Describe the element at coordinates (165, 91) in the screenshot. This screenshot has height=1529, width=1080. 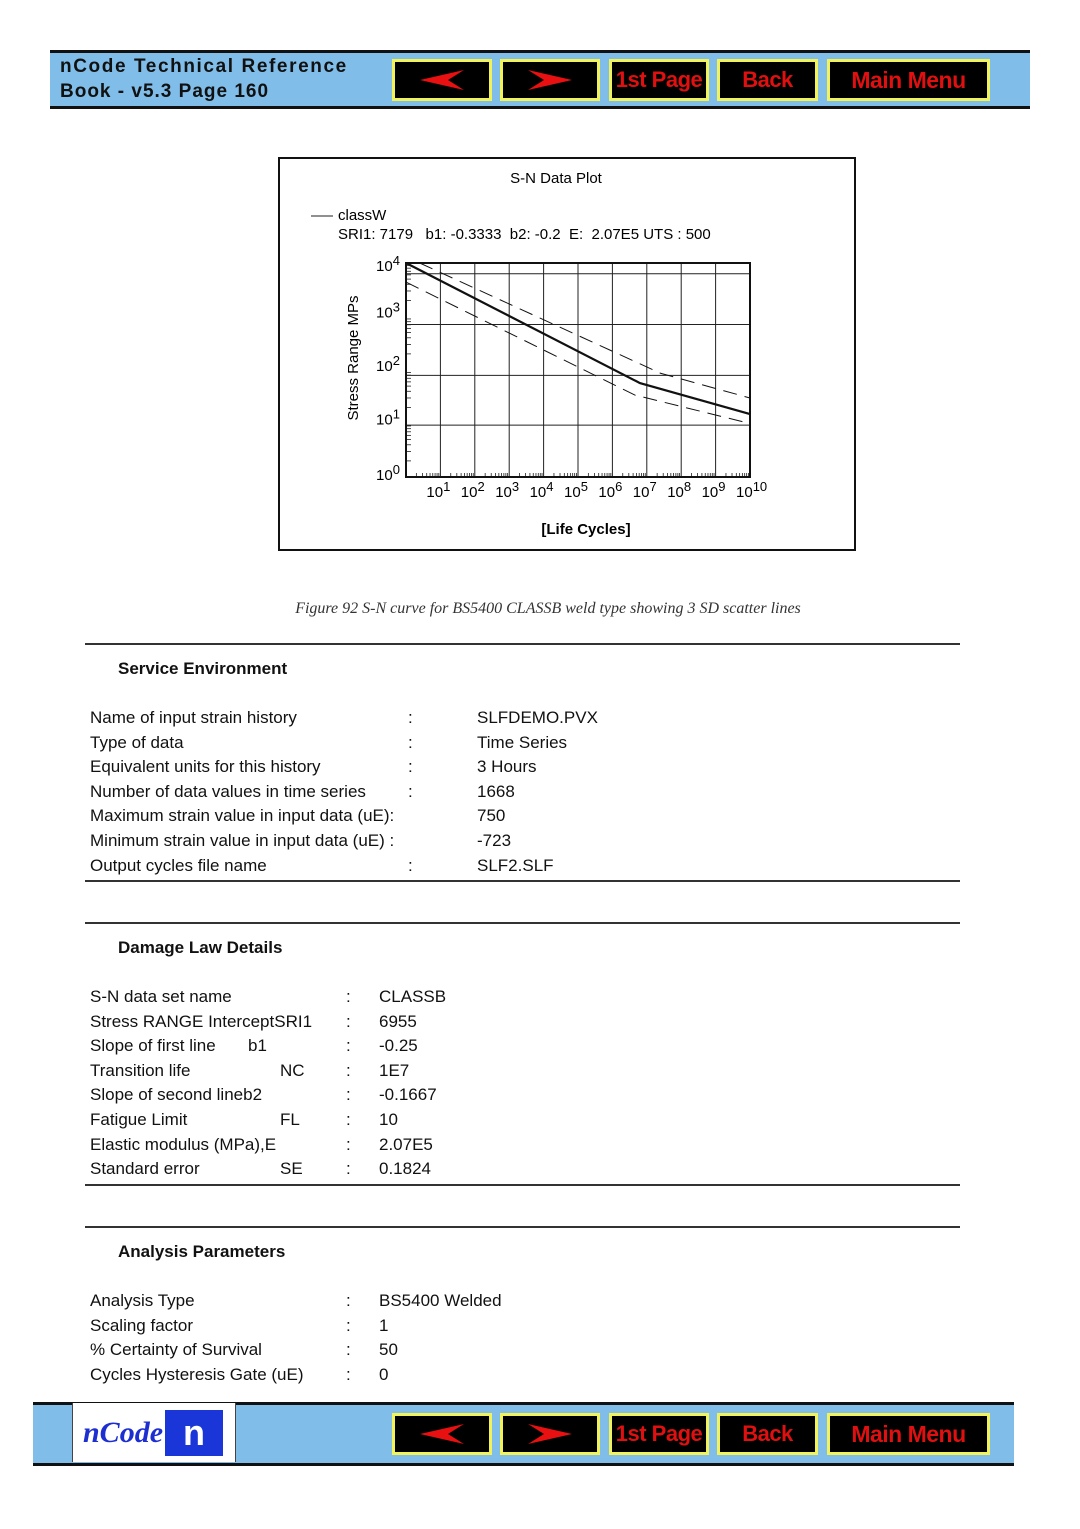
I see `header-title-line2: Book - v5.3 Page 160` at that location.